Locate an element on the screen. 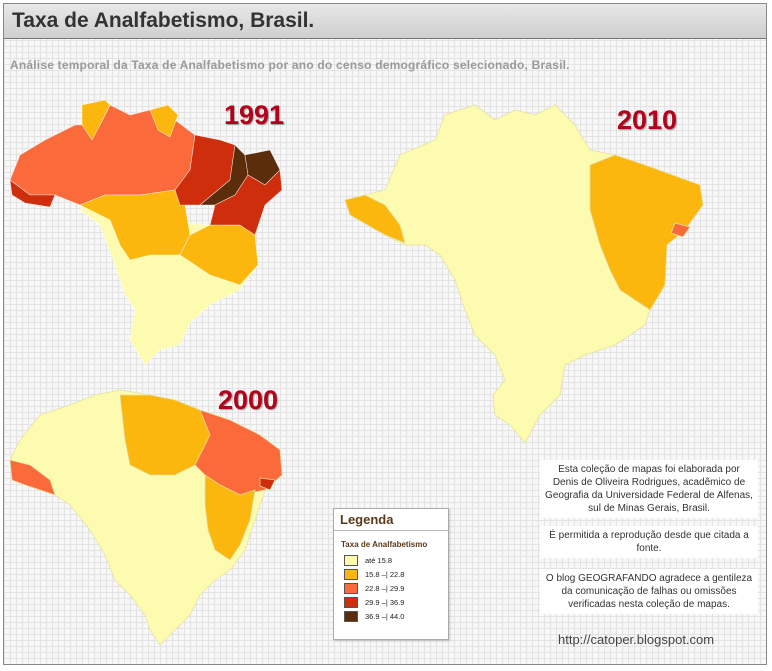 Image resolution: width=772 pixels, height=671 pixels. legend-label: 36.9 –| 44.0 is located at coordinates (385, 616).